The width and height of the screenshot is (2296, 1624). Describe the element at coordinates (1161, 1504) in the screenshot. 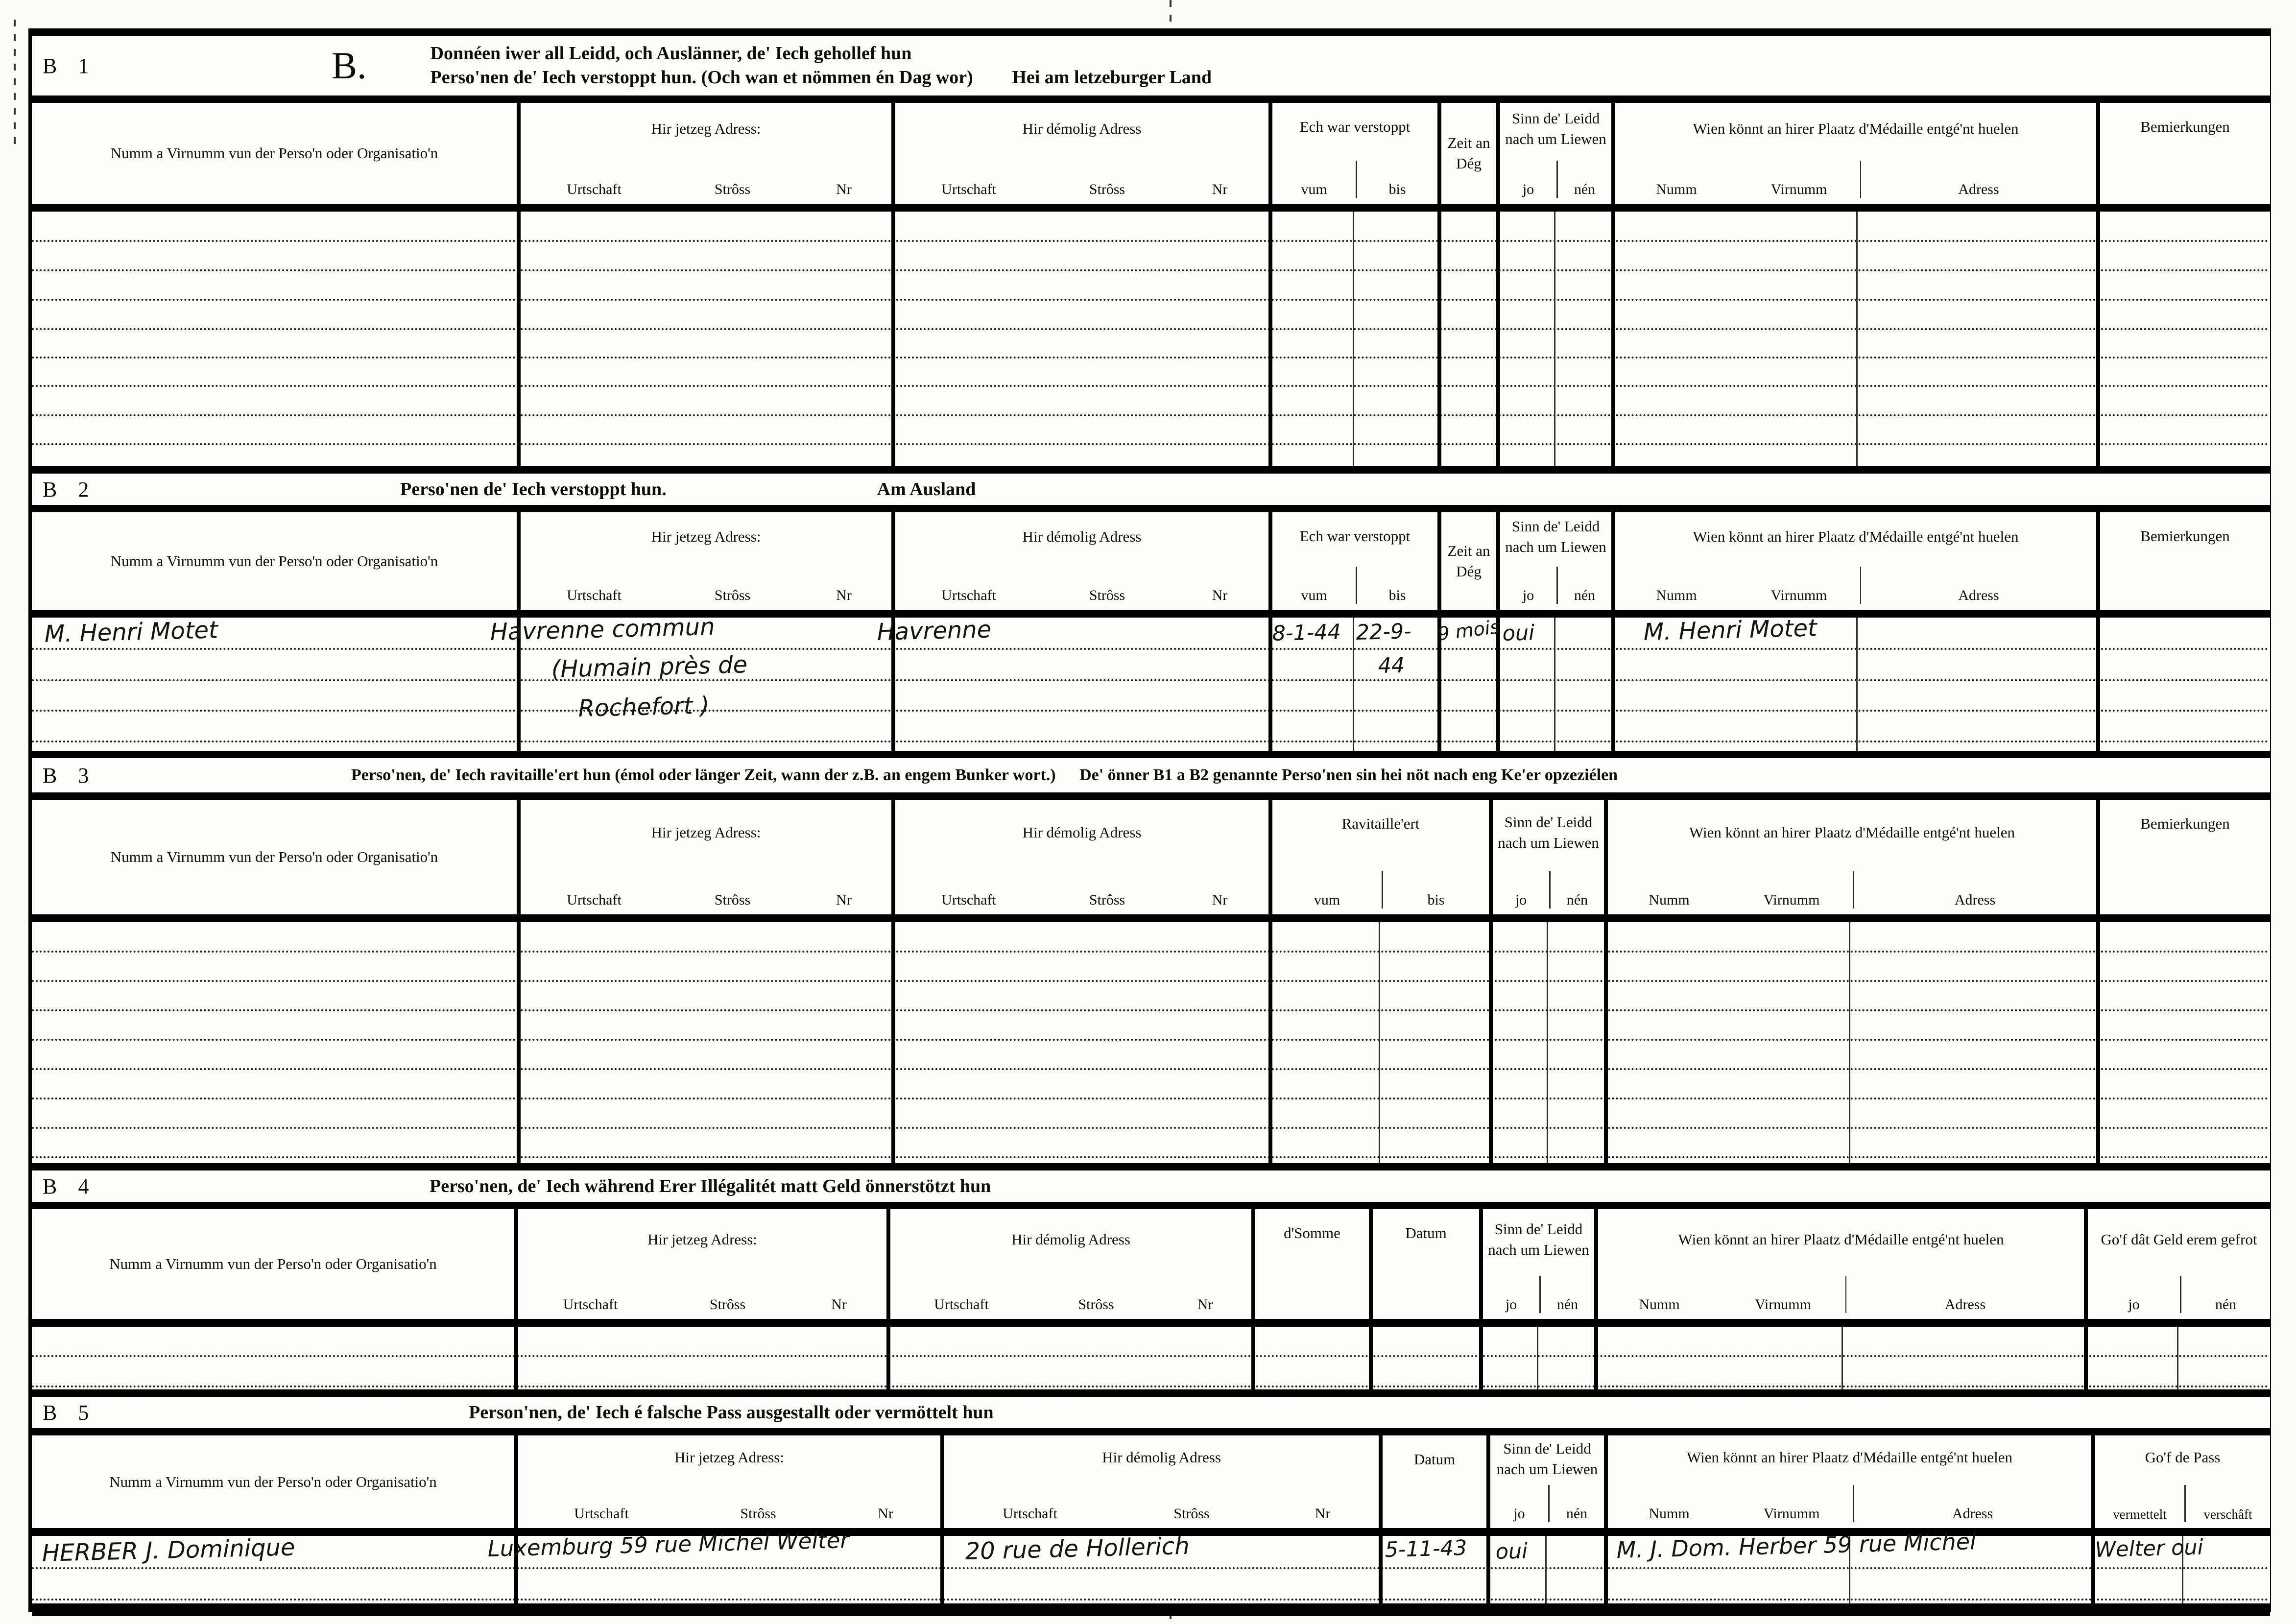

I see `b5-col-demolig-subs: Urtschaft Strôss Nr` at that location.